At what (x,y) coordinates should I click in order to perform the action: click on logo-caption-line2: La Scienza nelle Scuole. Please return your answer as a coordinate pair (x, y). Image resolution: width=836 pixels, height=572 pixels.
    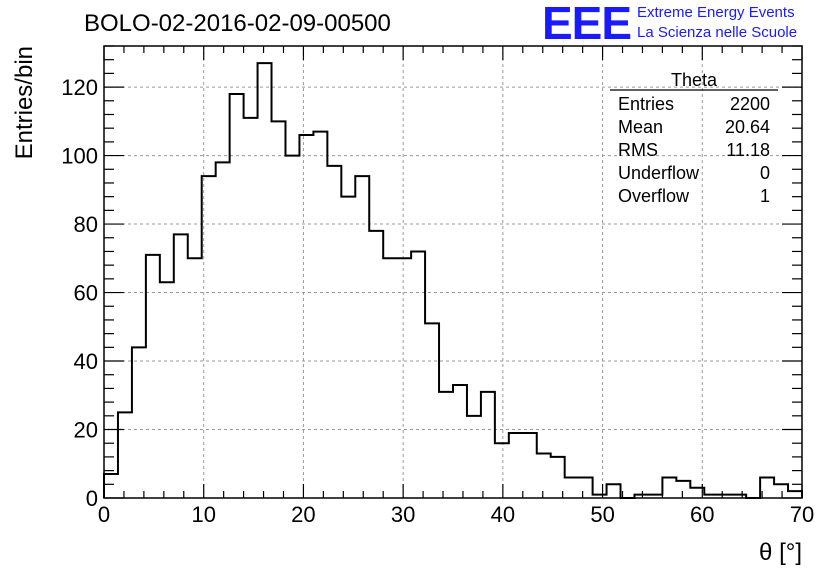
    Looking at the image, I should click on (717, 32).